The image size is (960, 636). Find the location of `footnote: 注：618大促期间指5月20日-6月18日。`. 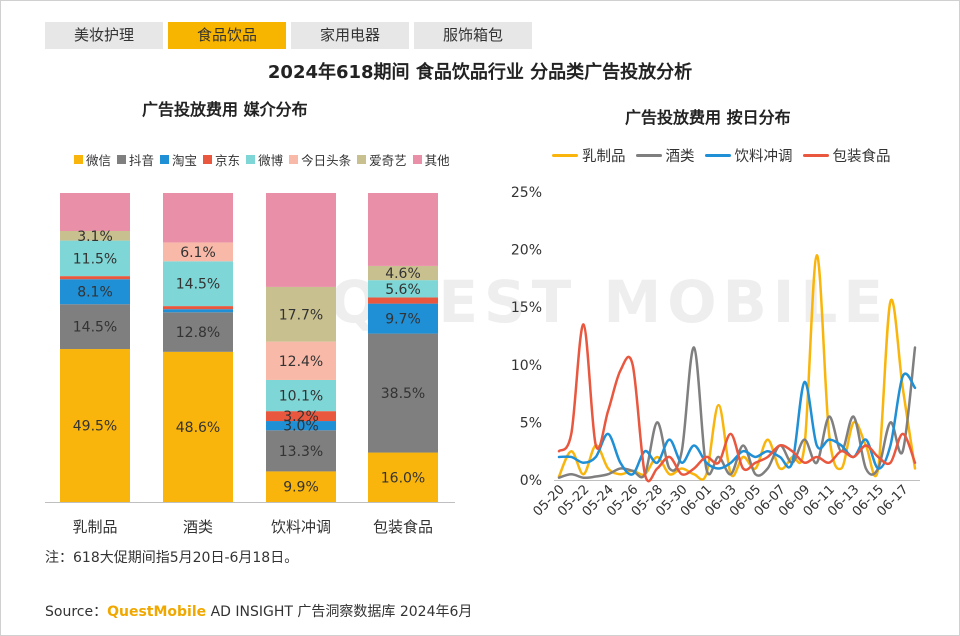

footnote: 注：618大促期间指5月20日-6月18日。 is located at coordinates (172, 558).